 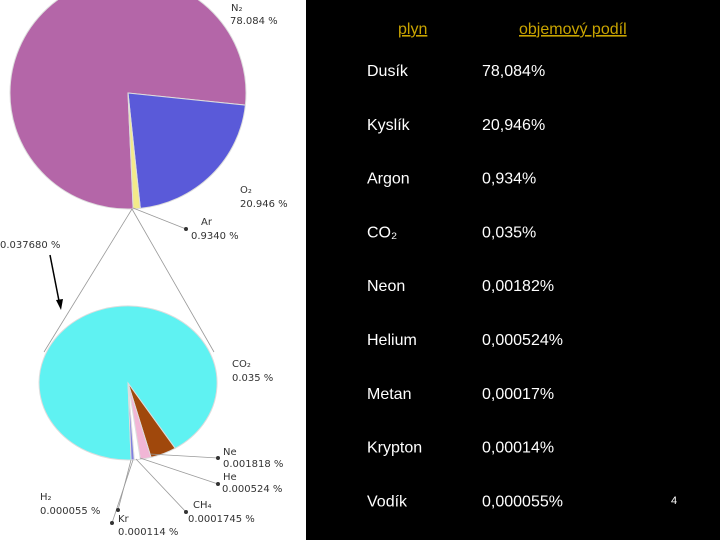 I want to click on label: 20.946 %, so click(x=264, y=204).